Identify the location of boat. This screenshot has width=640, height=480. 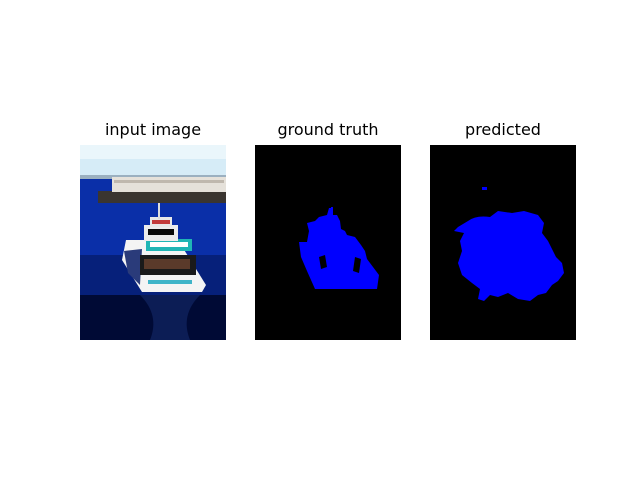
(164, 247).